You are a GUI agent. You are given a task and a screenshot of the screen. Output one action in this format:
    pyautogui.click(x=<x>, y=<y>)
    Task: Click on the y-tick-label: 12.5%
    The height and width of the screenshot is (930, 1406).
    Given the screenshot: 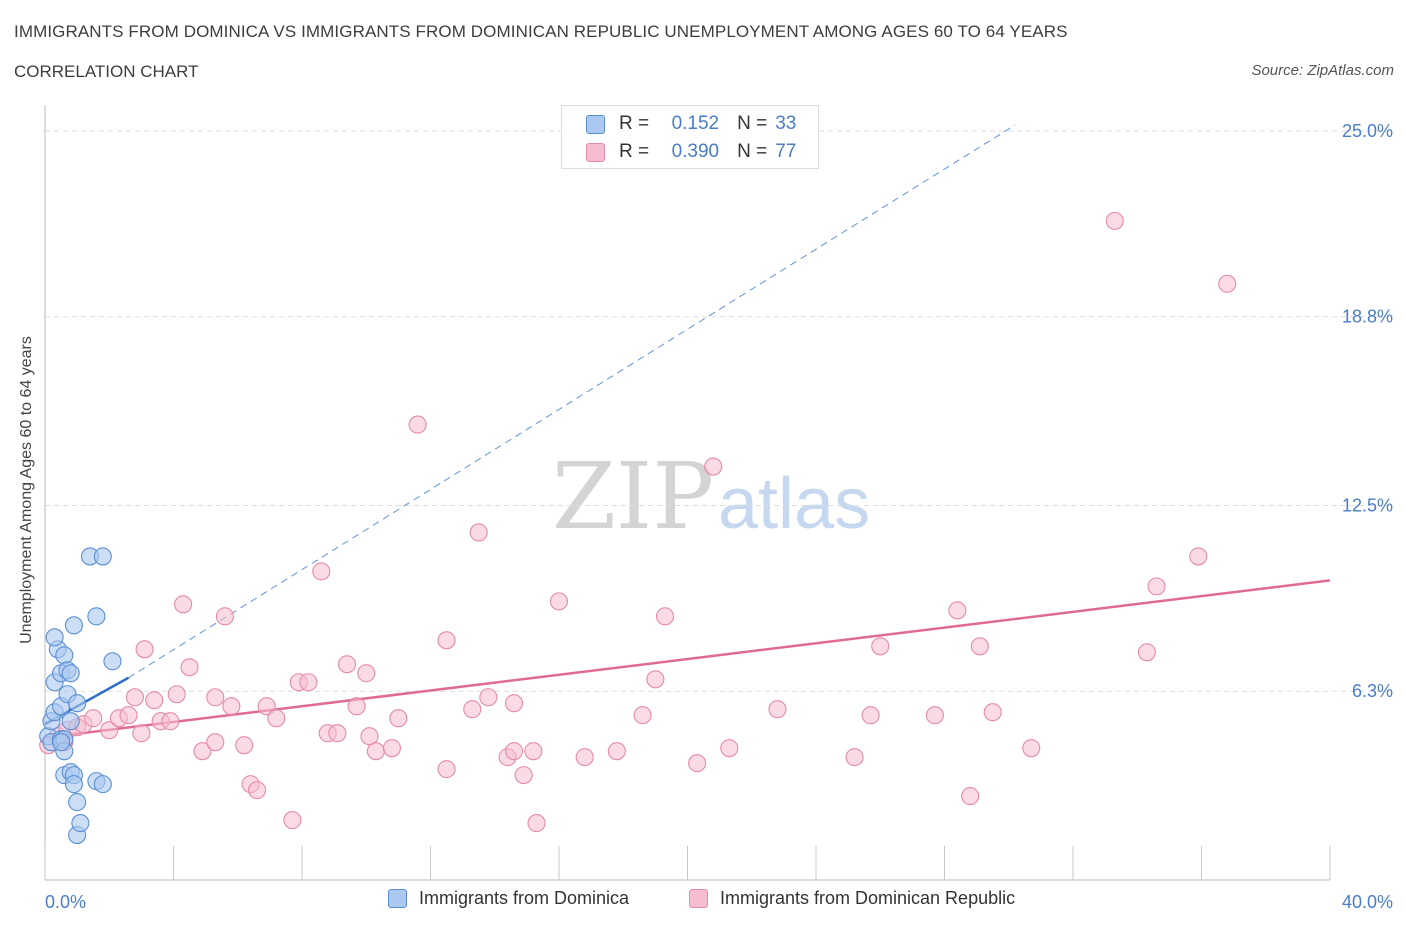 What is the action you would take?
    pyautogui.click(x=1367, y=505)
    